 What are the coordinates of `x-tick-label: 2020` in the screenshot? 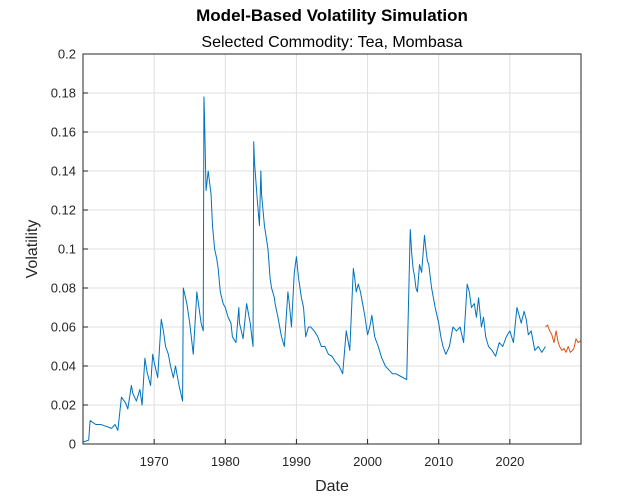 It's located at (509, 461).